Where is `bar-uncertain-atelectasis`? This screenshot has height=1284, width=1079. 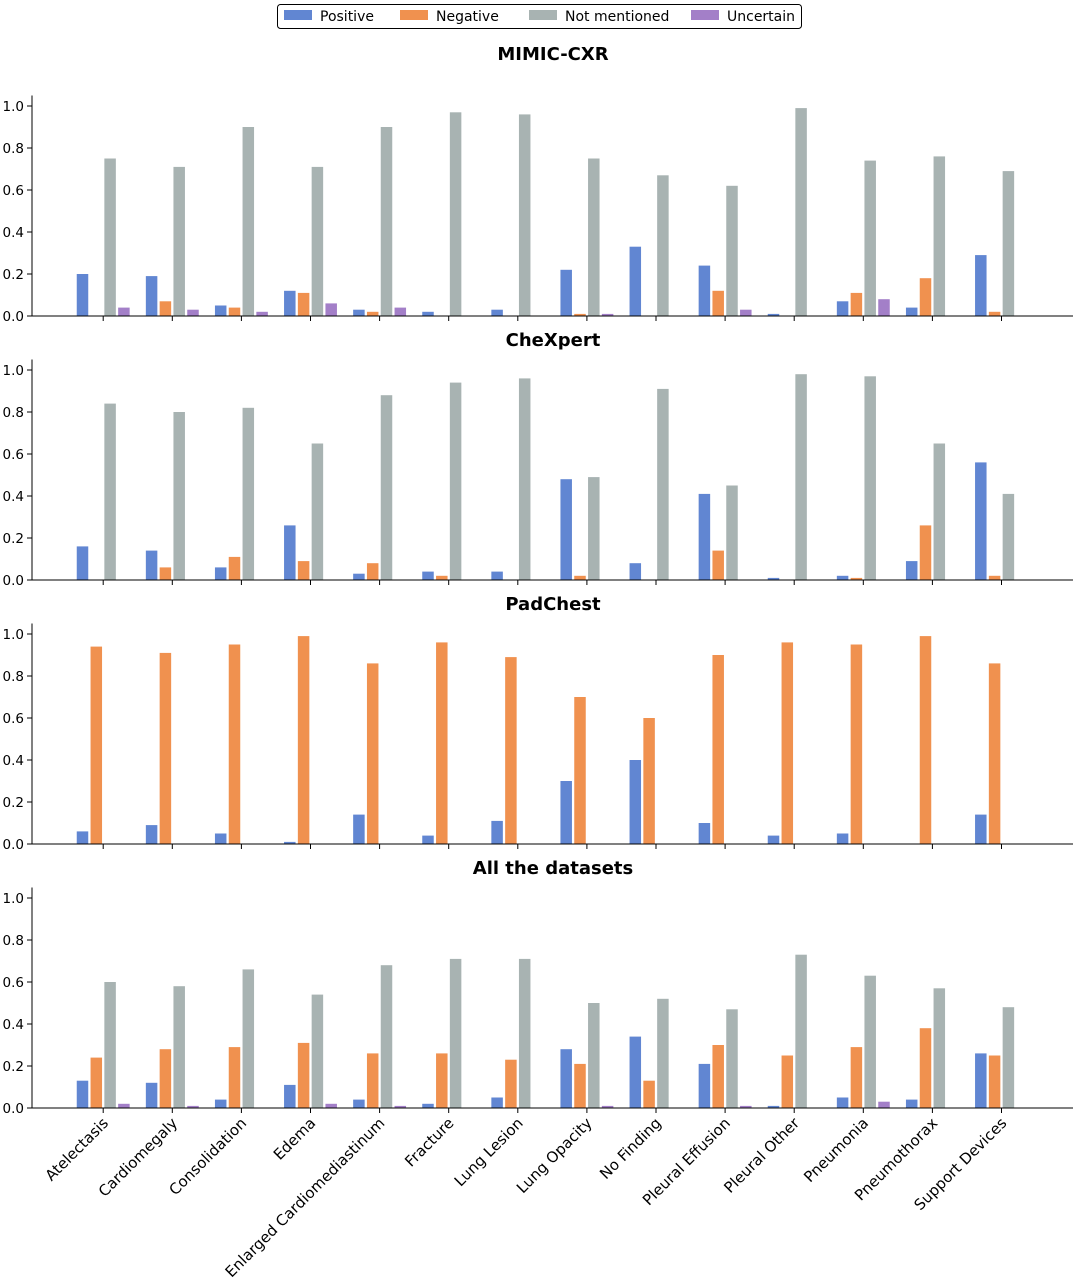 bar-uncertain-atelectasis is located at coordinates (124, 1105).